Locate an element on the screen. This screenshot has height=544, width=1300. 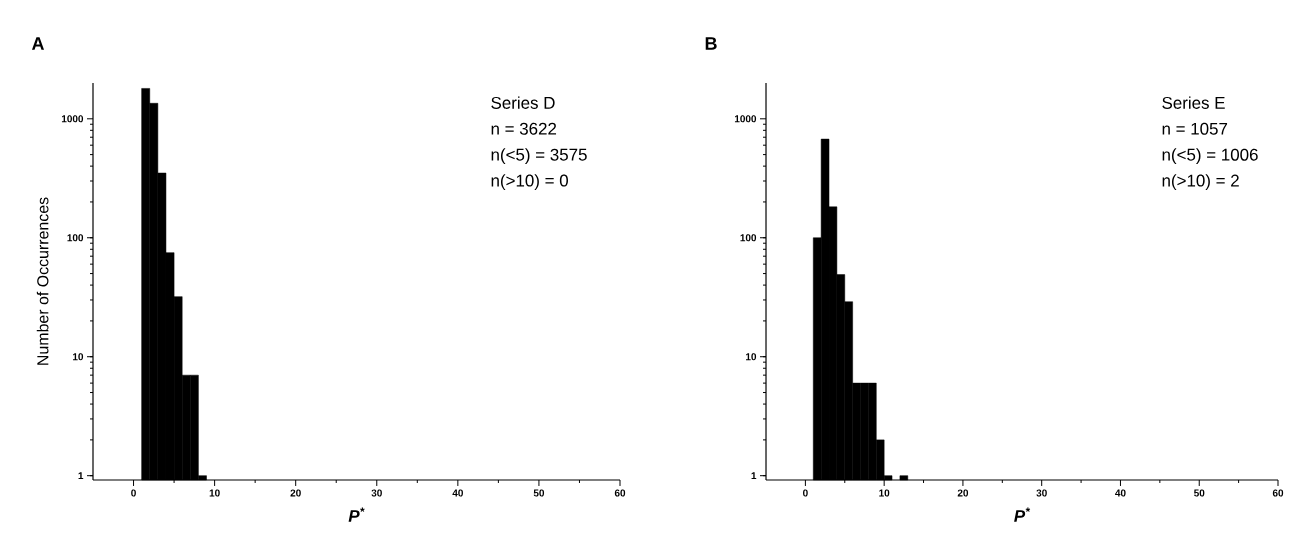
annotation: n(<5) = 3575 is located at coordinates (539, 156).